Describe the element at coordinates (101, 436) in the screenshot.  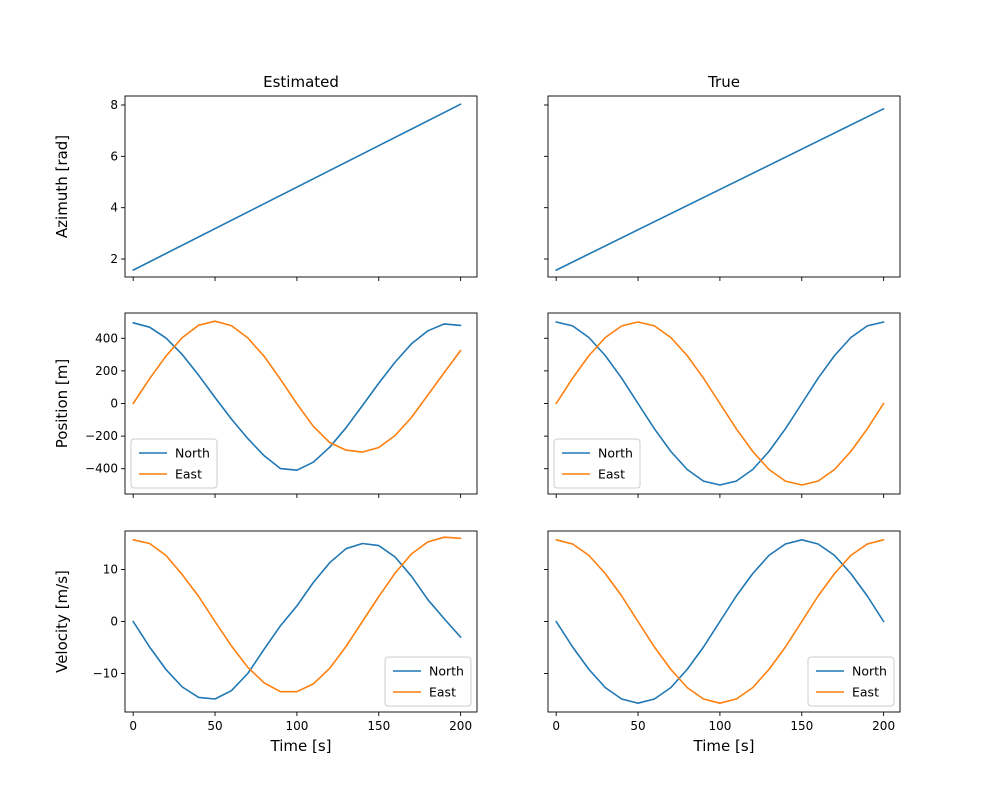
I see `y-tick-label: −200` at that location.